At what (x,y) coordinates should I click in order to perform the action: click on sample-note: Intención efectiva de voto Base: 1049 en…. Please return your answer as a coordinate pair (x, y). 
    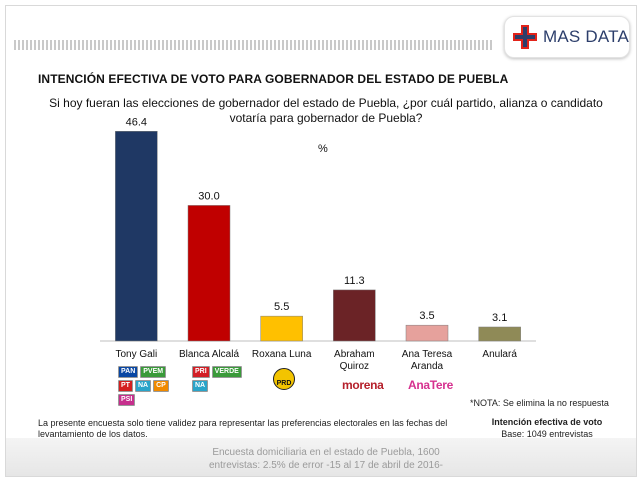
    Looking at the image, I should click on (547, 428).